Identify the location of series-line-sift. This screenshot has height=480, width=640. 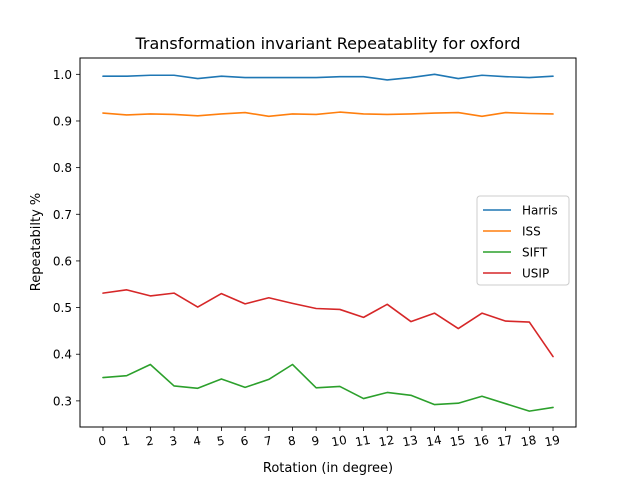
(328, 387).